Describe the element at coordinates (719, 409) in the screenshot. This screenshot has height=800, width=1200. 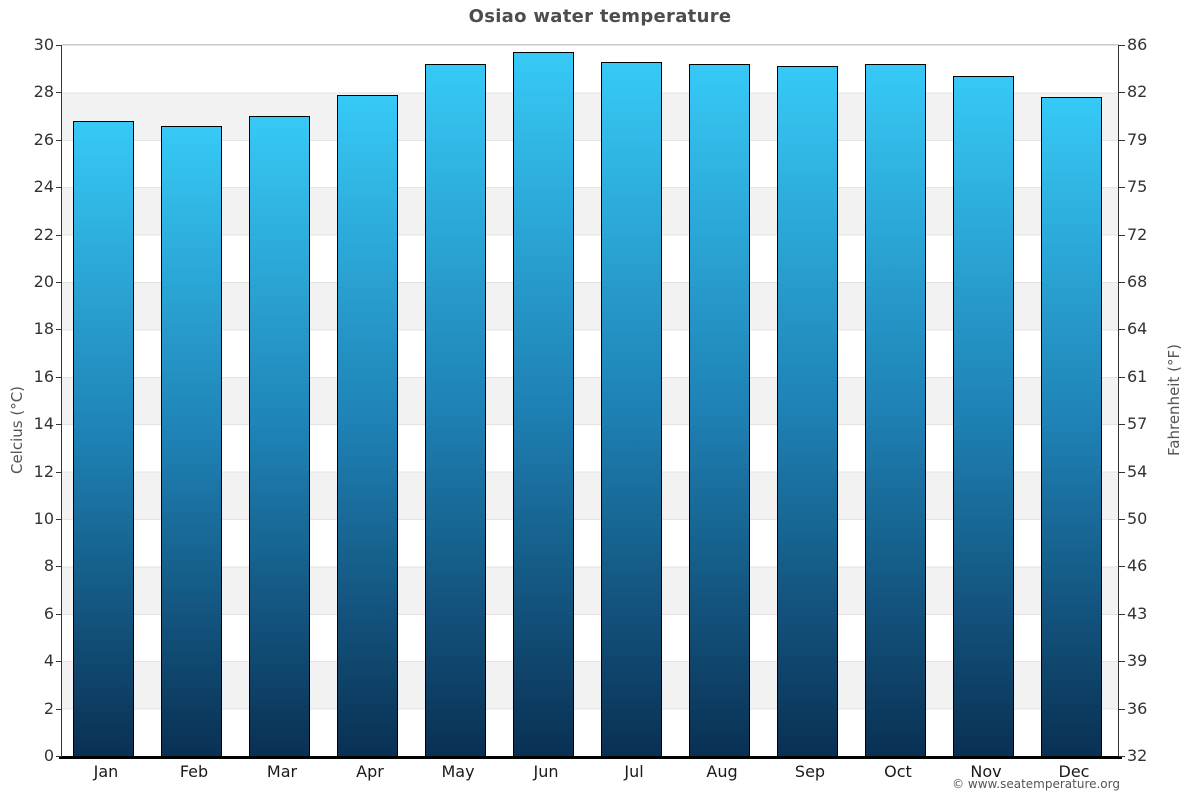
I see `bar-aug` at that location.